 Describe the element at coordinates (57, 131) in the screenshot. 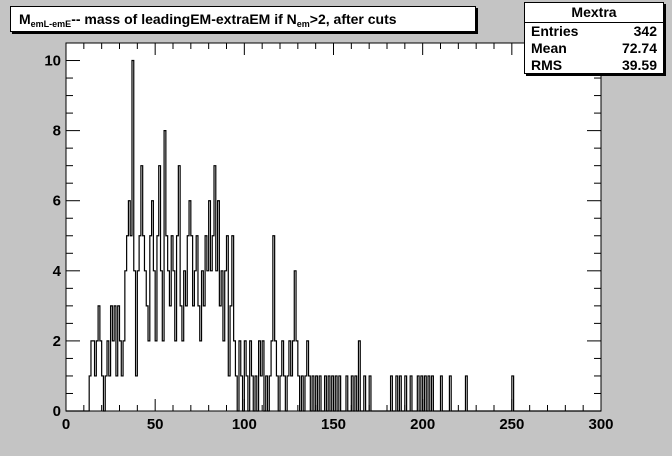

I see `y-tick-label: 8` at that location.